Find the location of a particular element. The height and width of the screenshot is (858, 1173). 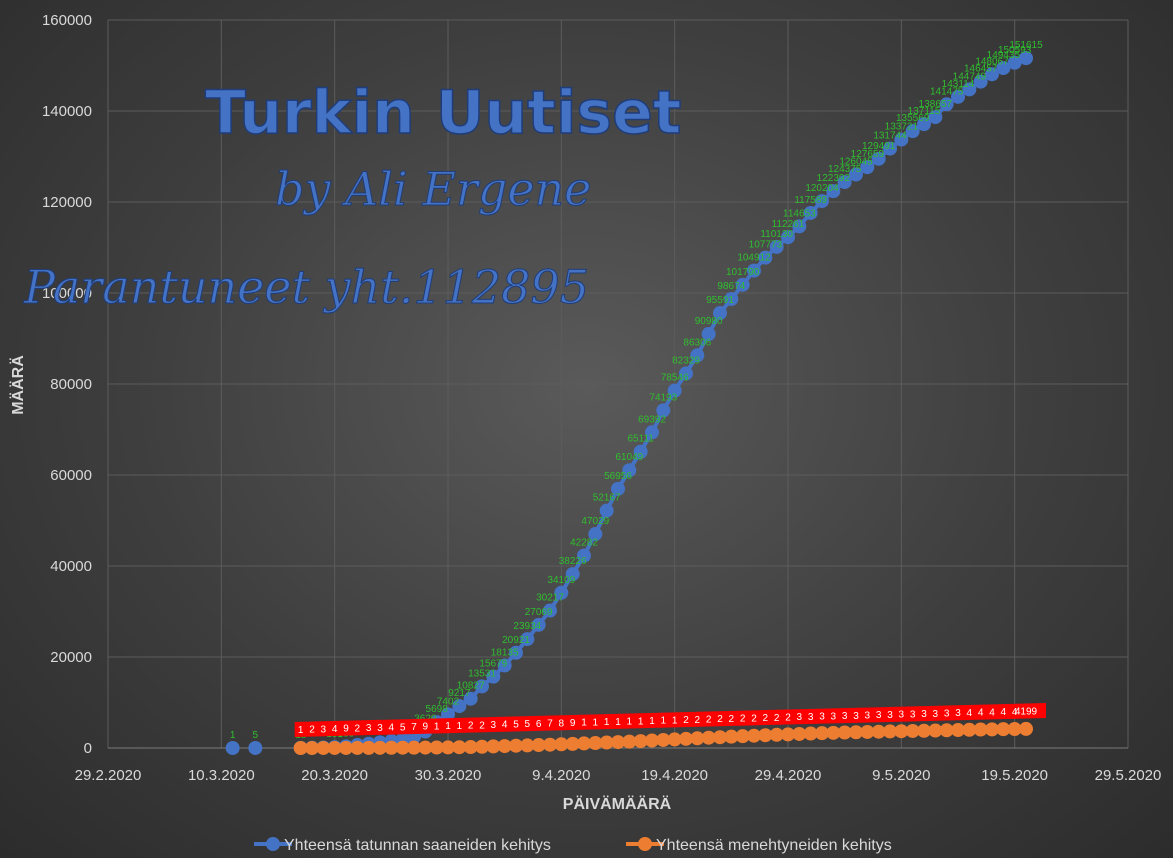

data-label: 7402 is located at coordinates (448, 701).